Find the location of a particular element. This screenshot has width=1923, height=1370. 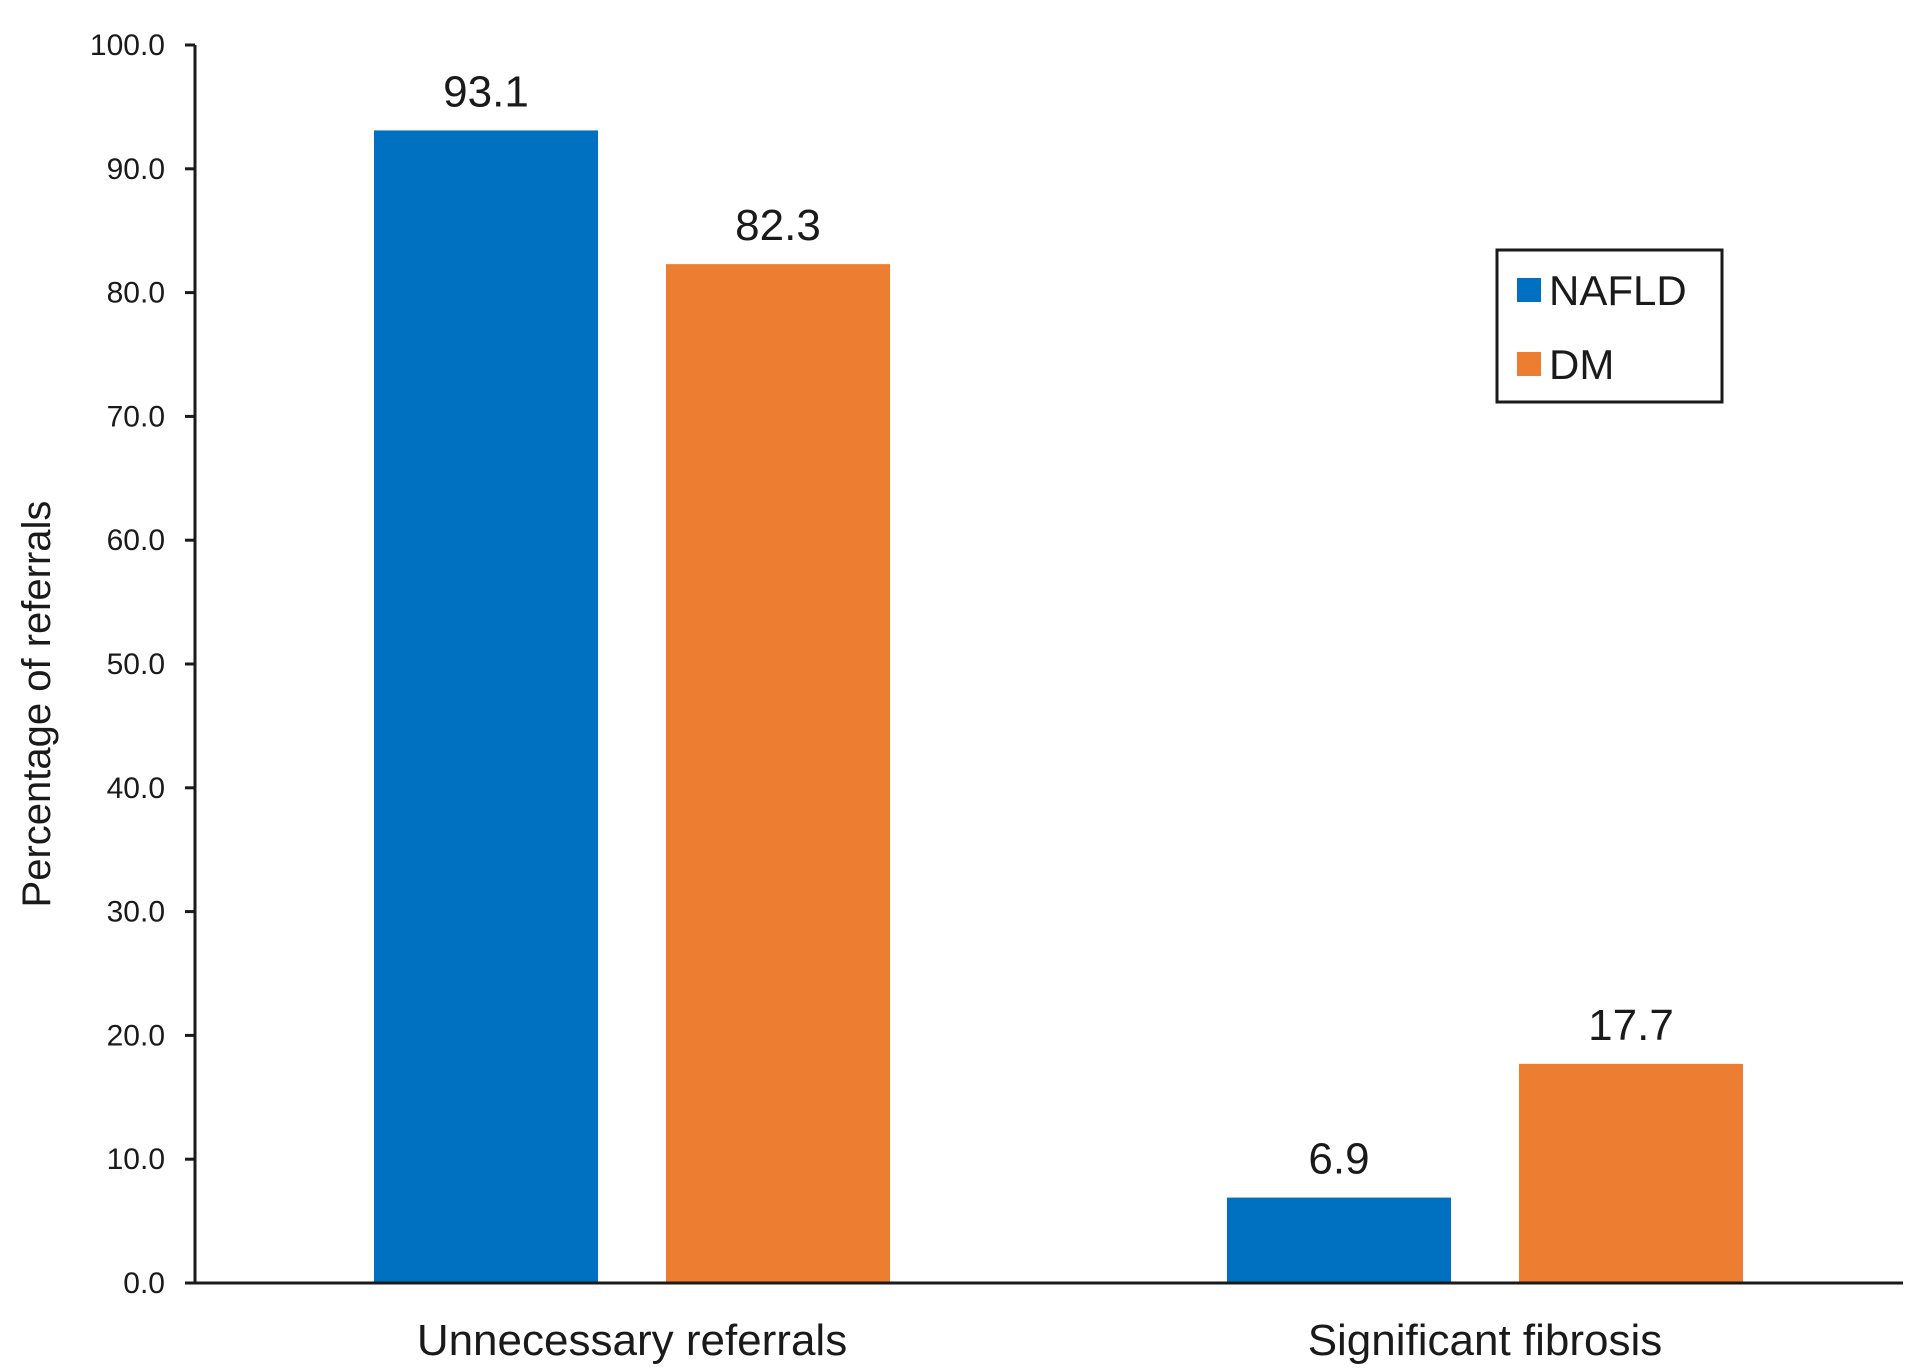

value-label-nafld-2: 6.9 is located at coordinates (1338, 1159).